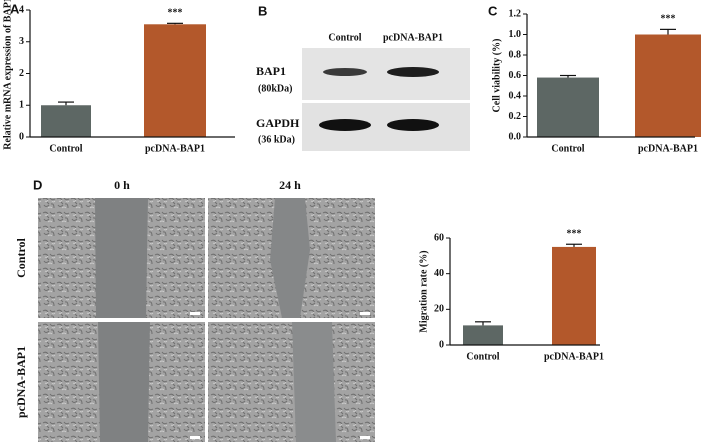  What do you see at coordinates (271, 71) in the screenshot?
I see `blot-row: BAP1` at bounding box center [271, 71].